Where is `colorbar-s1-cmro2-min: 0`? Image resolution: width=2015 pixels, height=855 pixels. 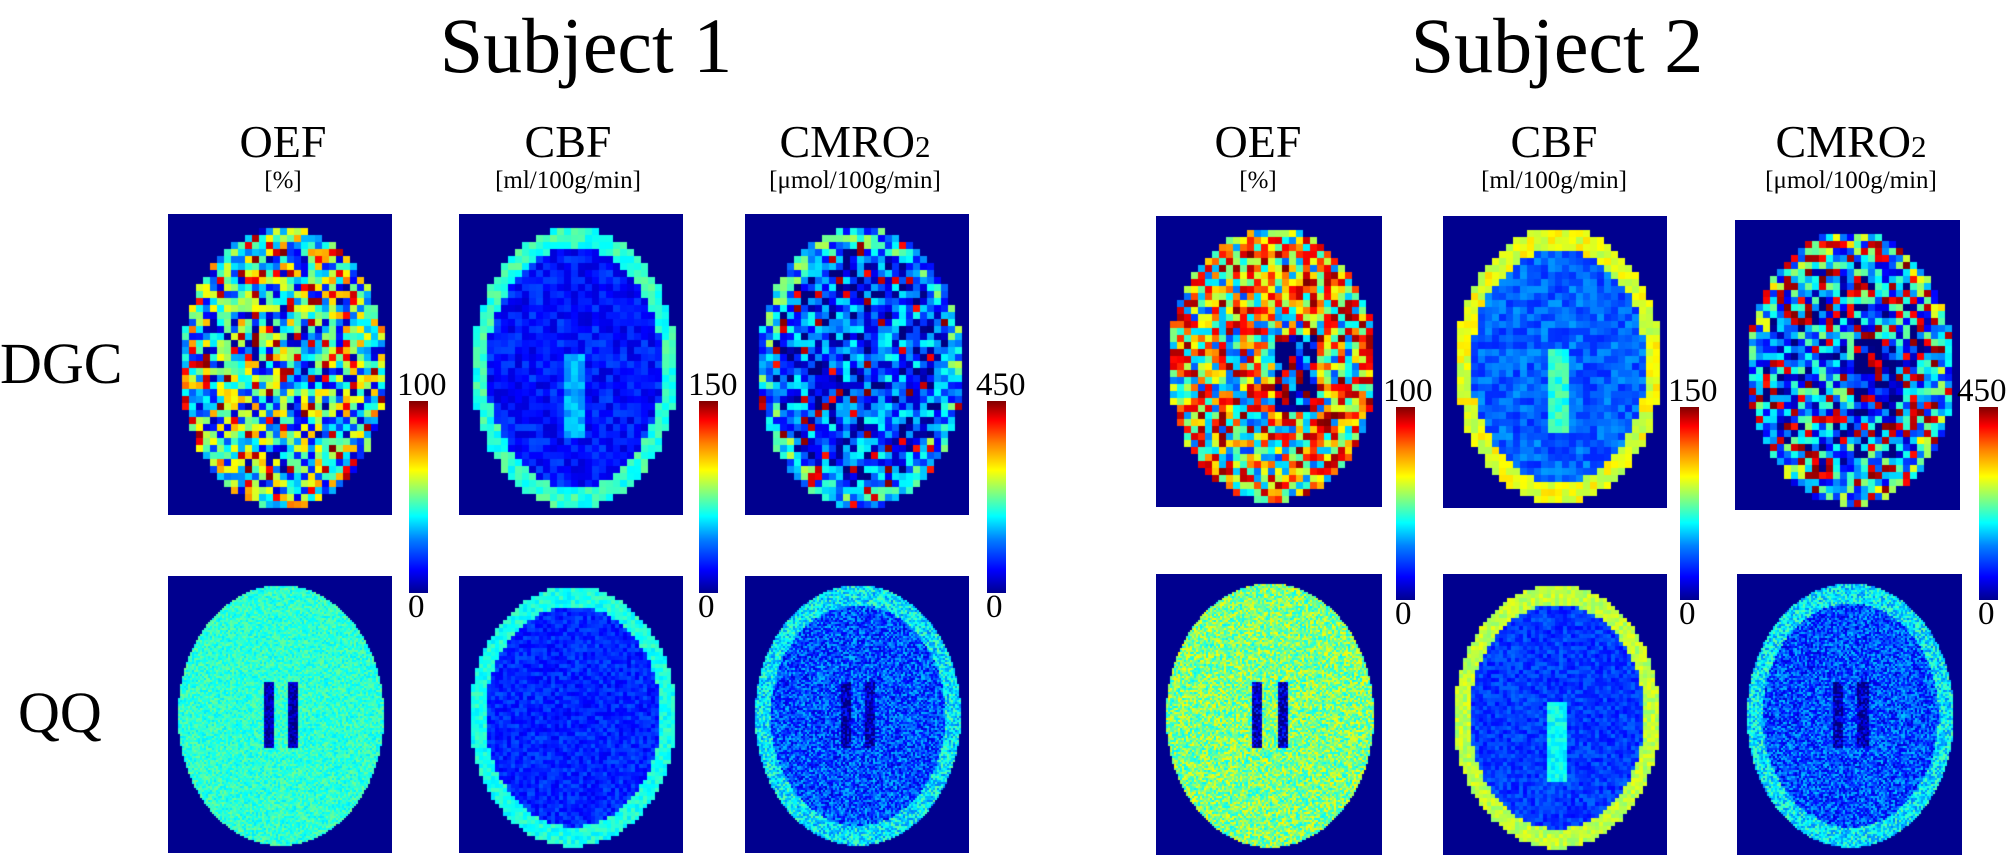
colorbar-s1-cmro2-min: 0 is located at coordinates (994, 607).